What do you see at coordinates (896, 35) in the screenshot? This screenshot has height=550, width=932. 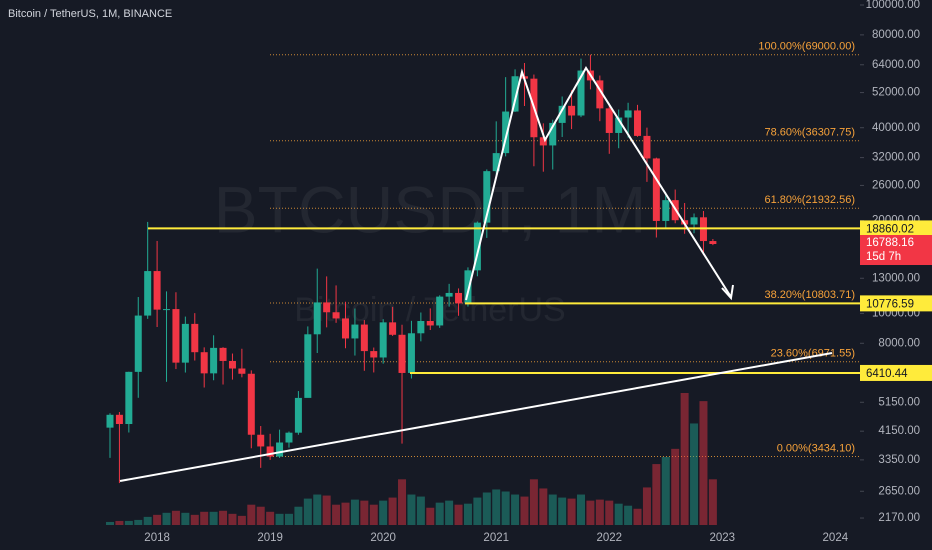 I see `y-tick-label: 80000.00` at bounding box center [896, 35].